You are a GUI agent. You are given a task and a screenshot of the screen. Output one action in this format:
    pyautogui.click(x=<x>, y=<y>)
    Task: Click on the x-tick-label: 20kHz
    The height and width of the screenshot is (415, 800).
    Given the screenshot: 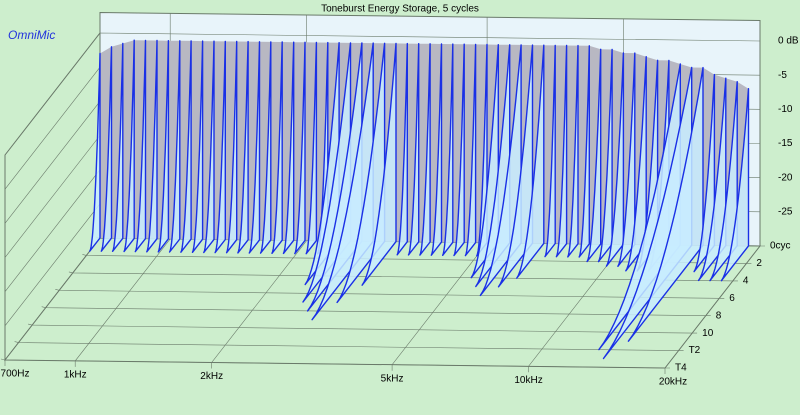 What is the action you would take?
    pyautogui.click(x=673, y=382)
    